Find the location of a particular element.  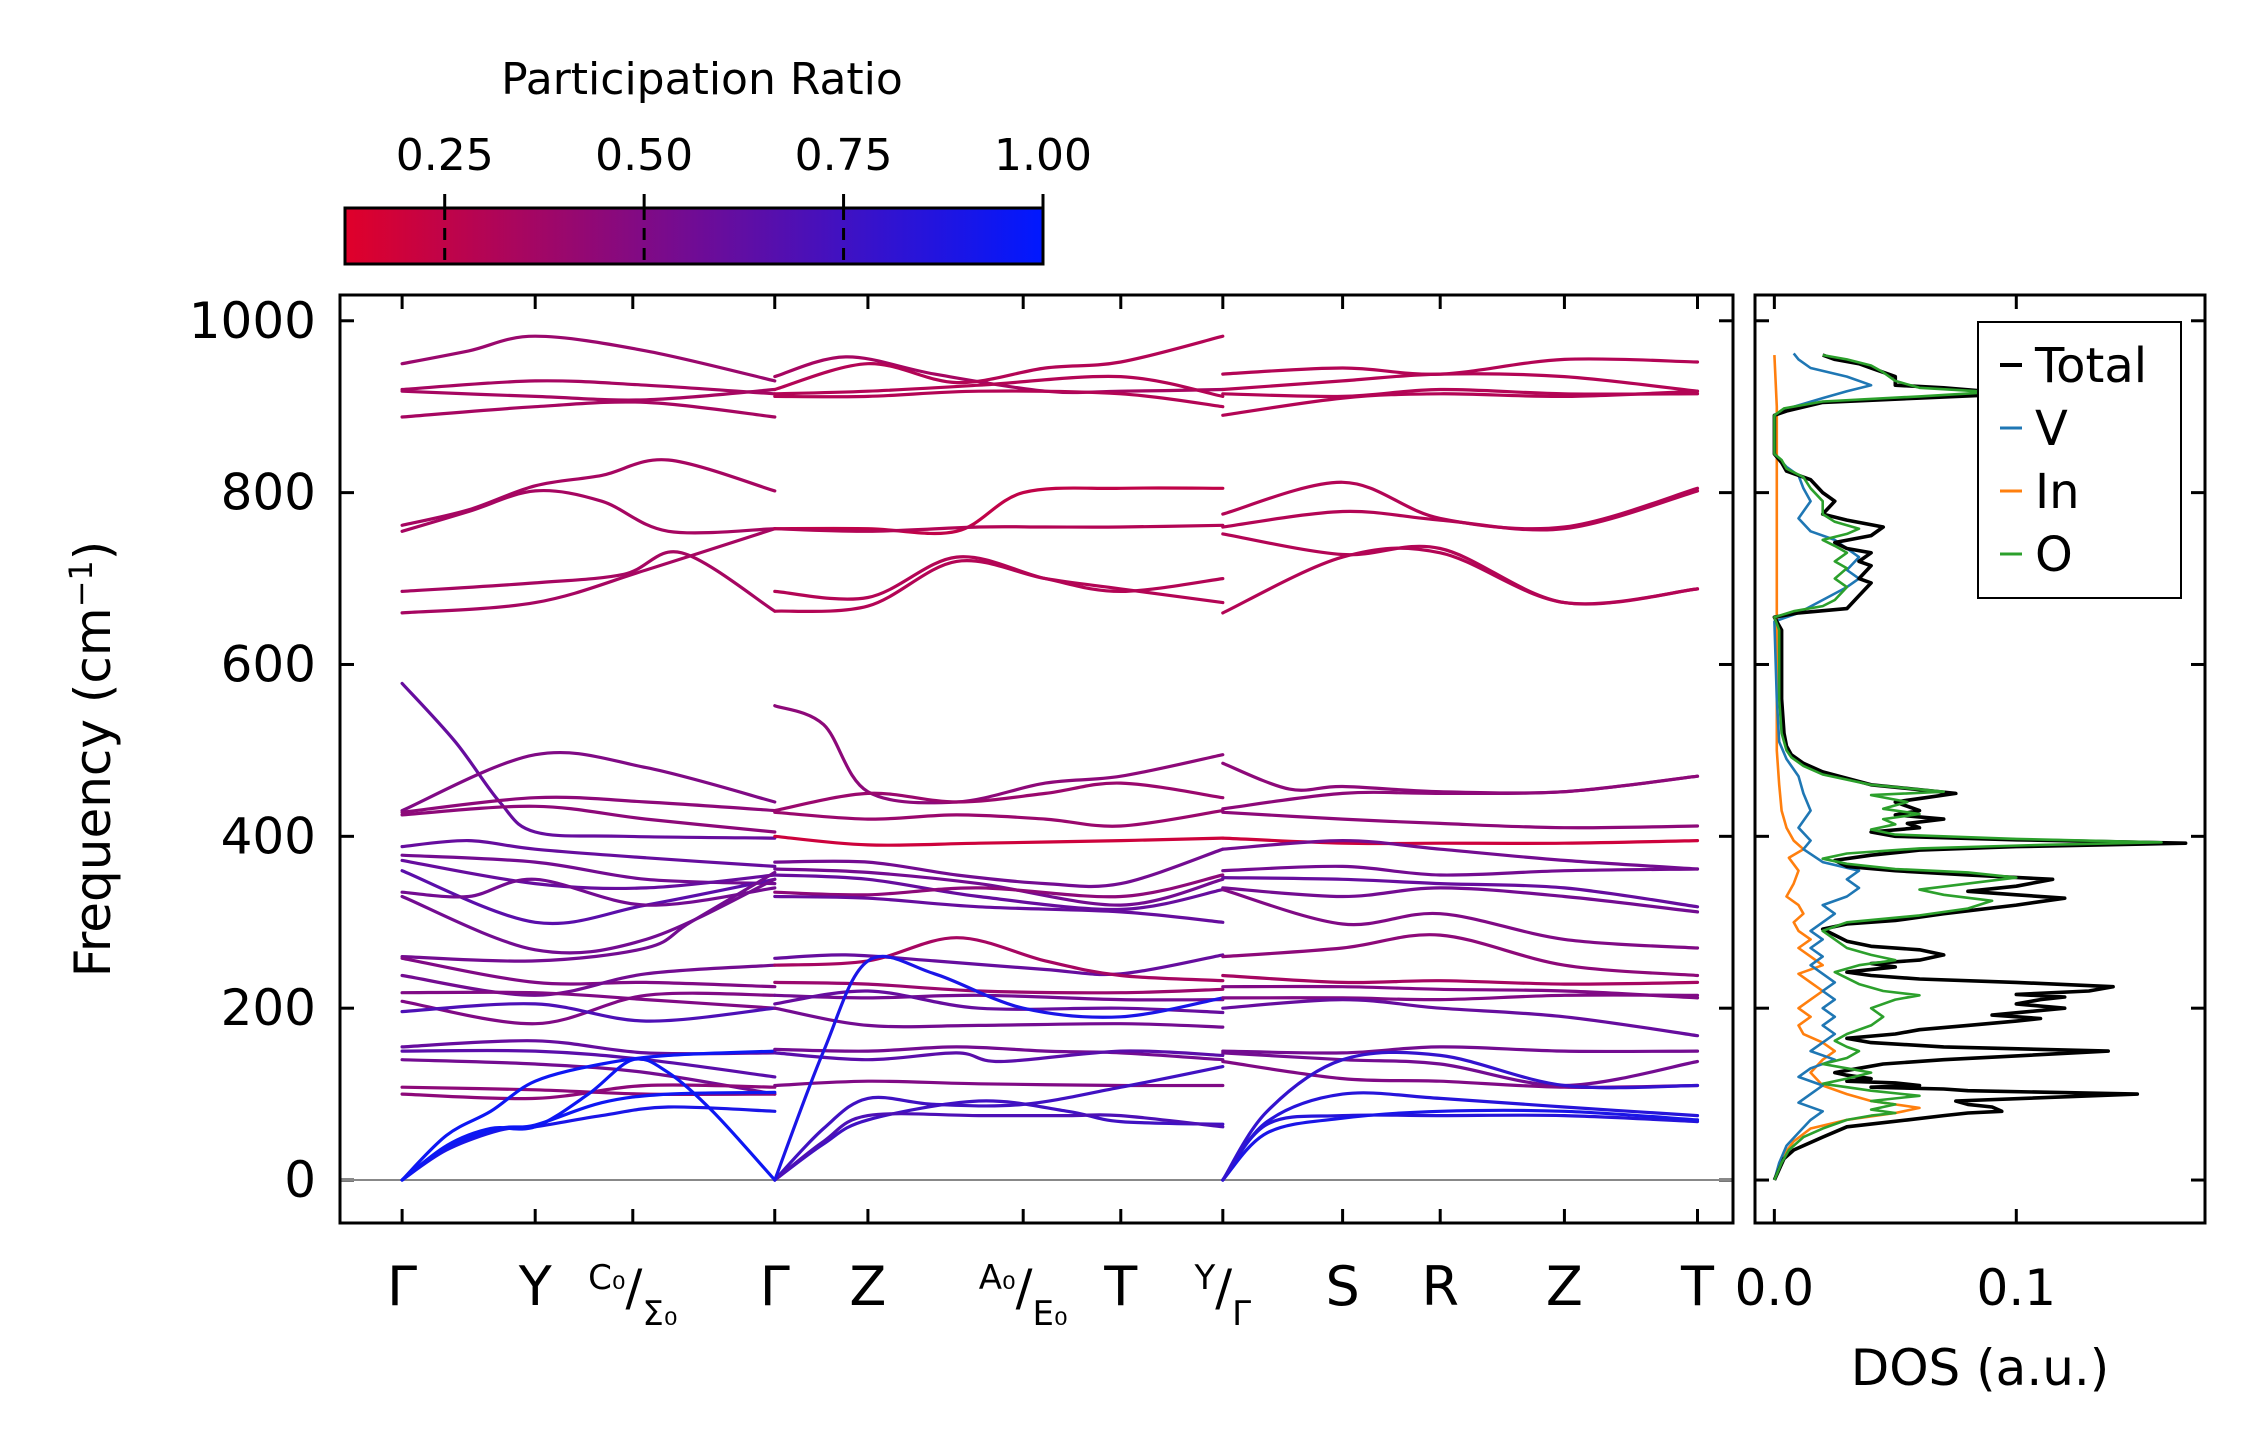

colorbar: Participation Ratio 0.25 0.50 0.75 1.00 is located at coordinates (717, 160).